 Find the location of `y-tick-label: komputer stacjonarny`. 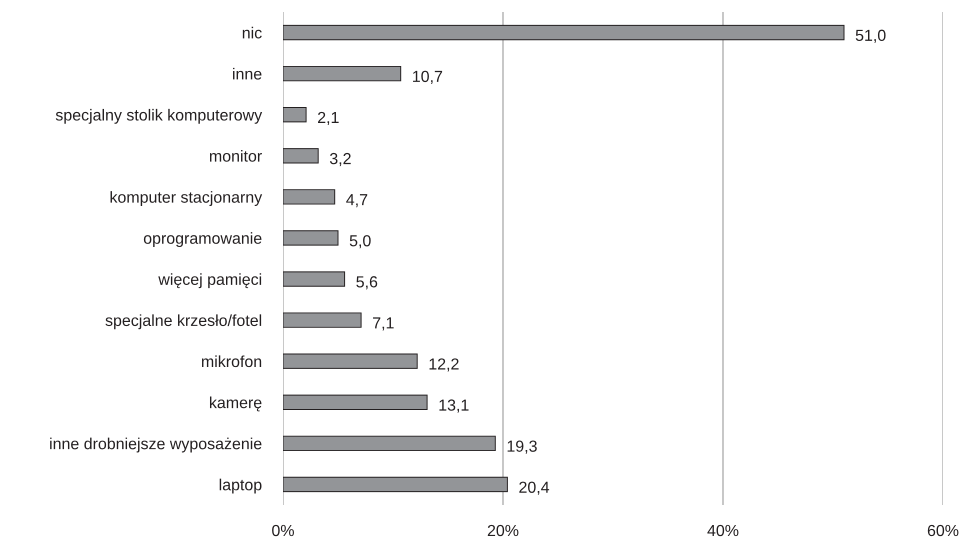

y-tick-label: komputer stacjonarny is located at coordinates (186, 198).